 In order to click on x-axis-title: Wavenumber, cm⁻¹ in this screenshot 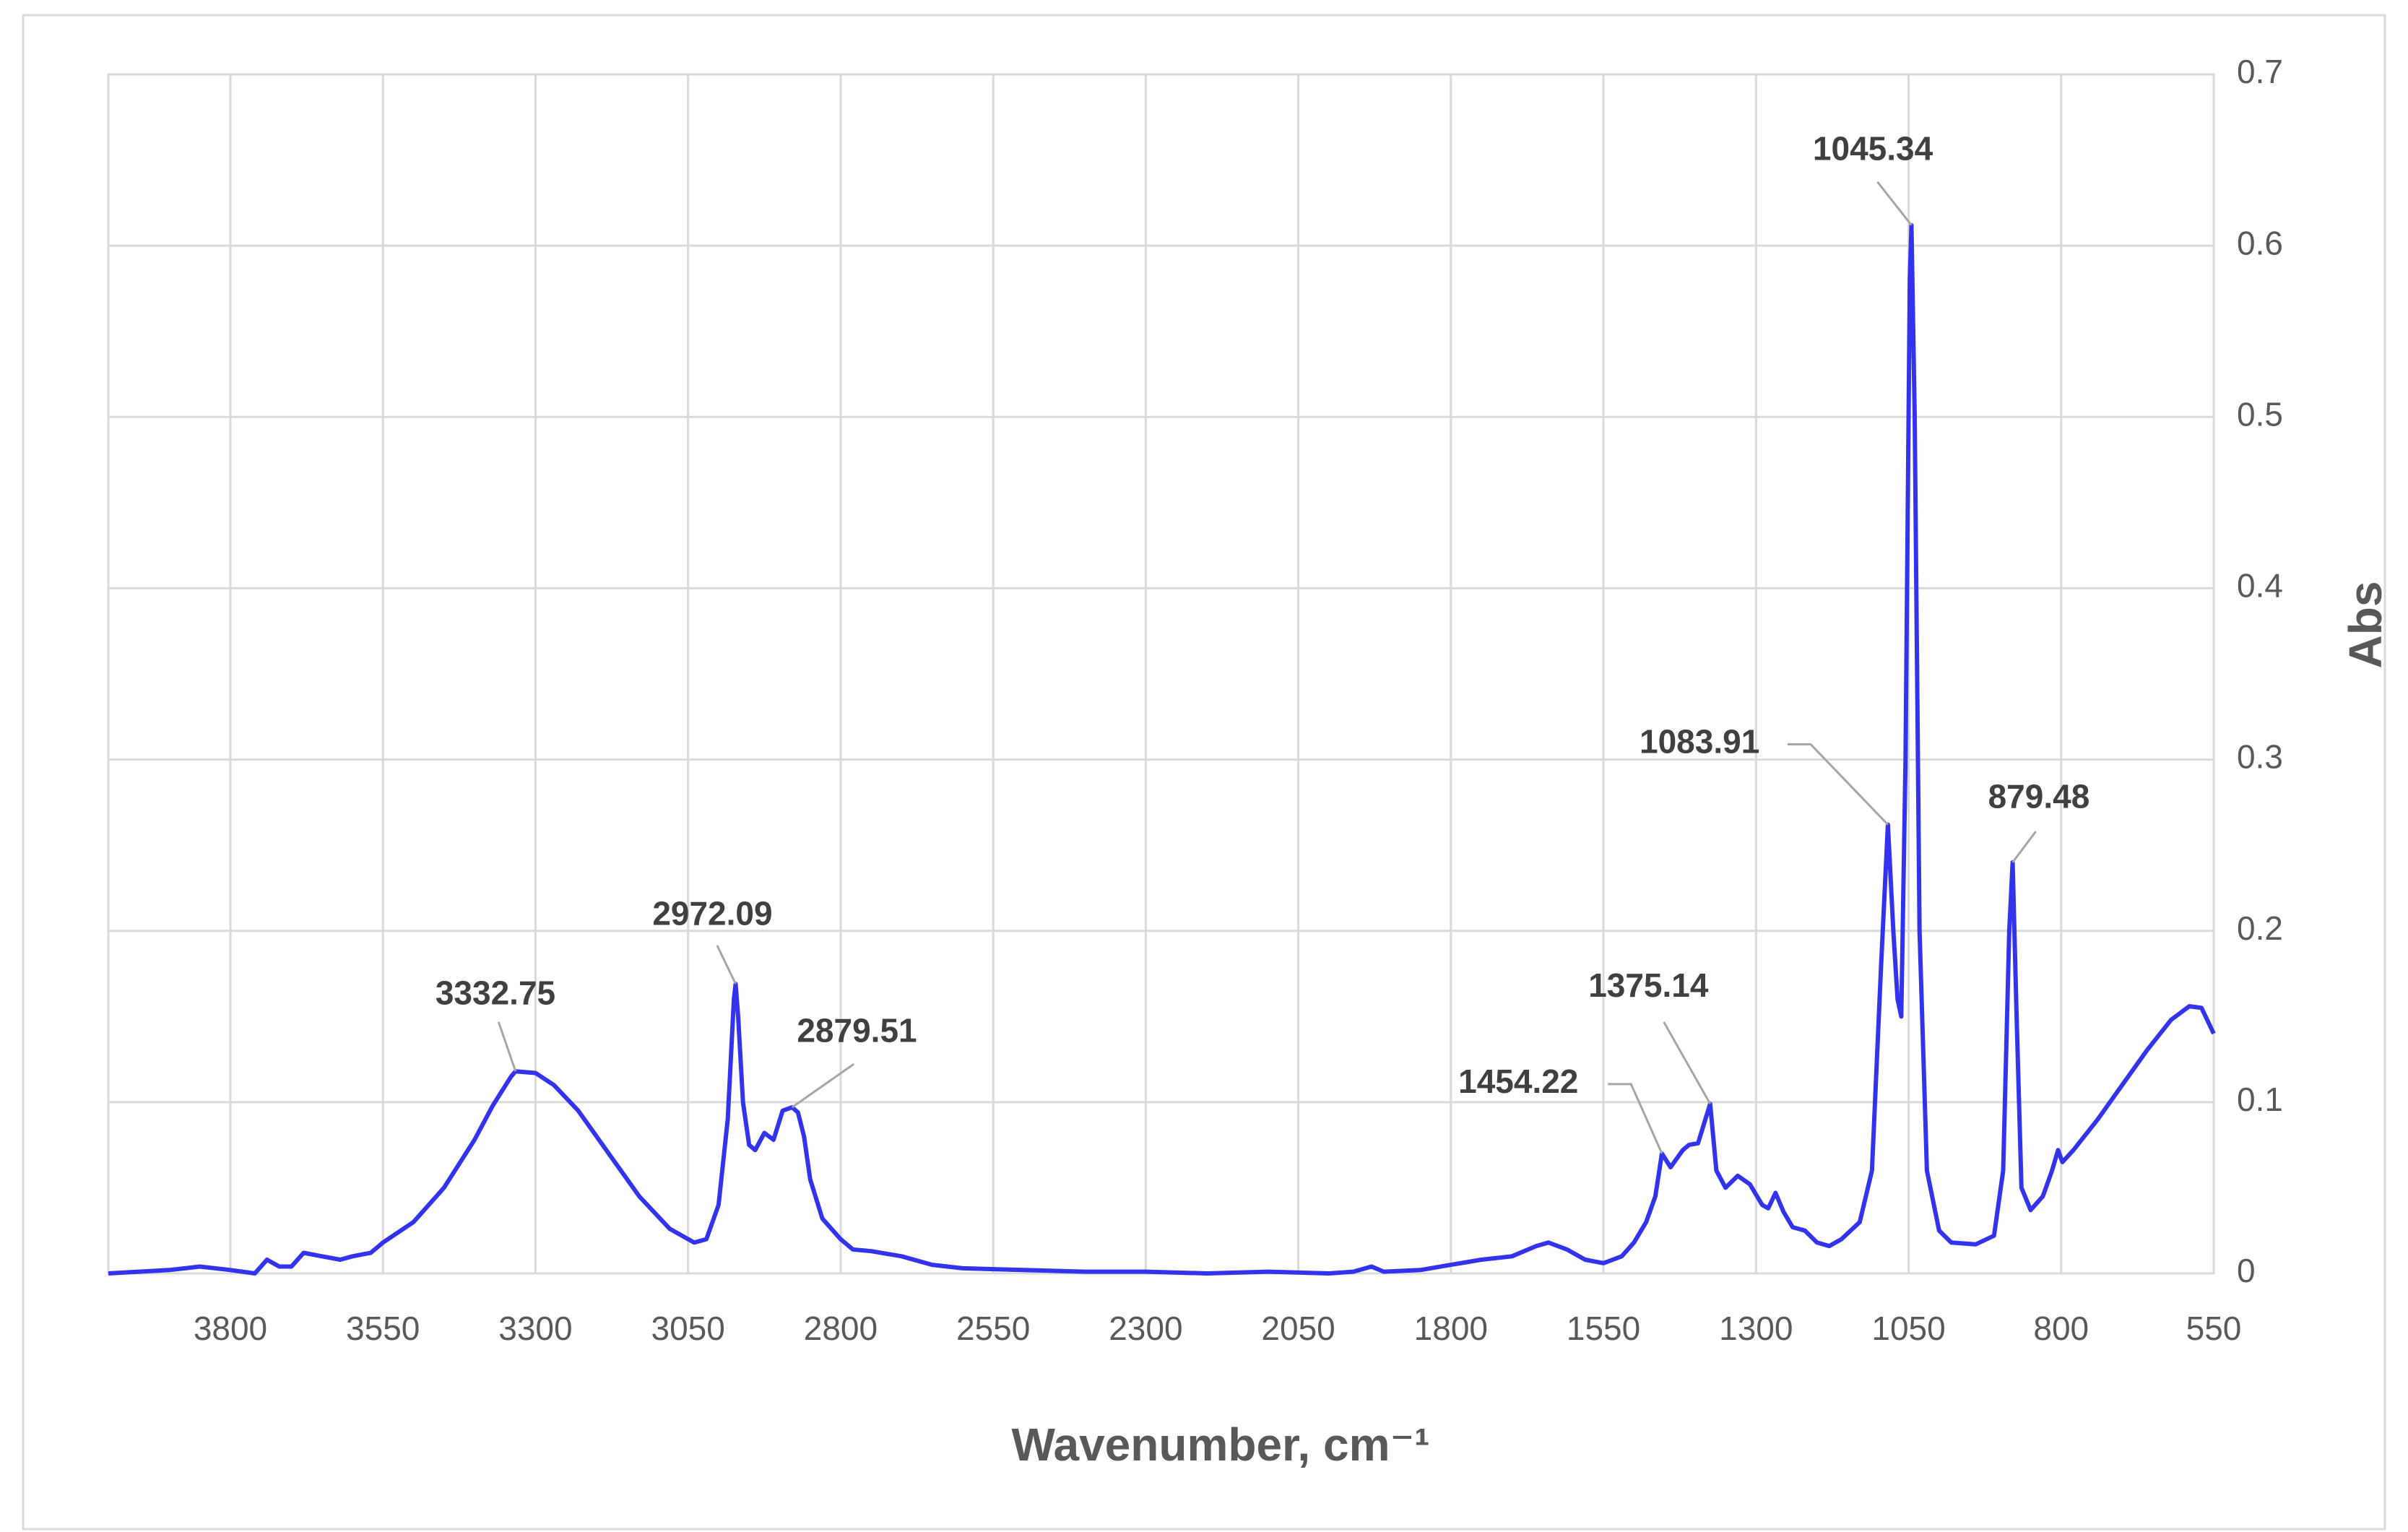, I will do `click(1220, 1445)`.